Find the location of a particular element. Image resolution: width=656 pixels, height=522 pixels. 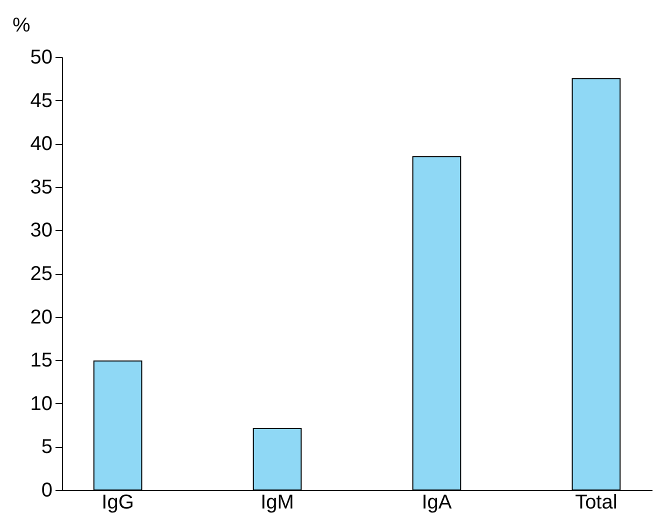

y-tick-label: 5 is located at coordinates (46, 447).